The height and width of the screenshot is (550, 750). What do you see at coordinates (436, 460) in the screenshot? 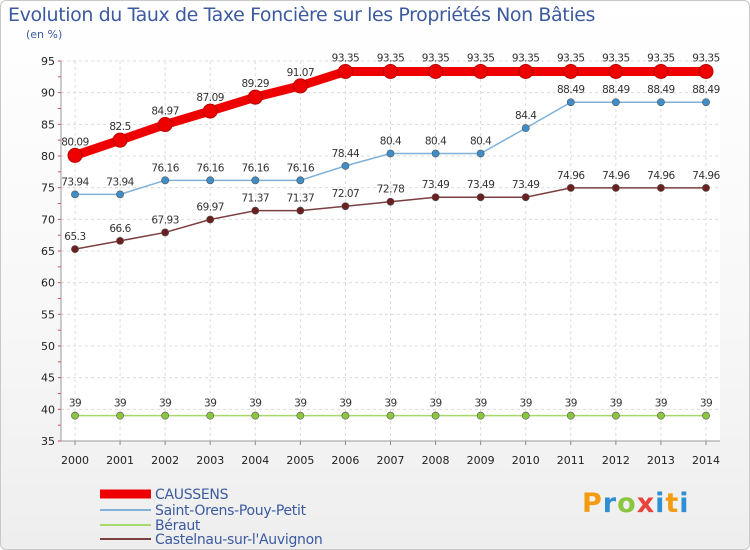
I see `x-tick-label: 2008` at bounding box center [436, 460].